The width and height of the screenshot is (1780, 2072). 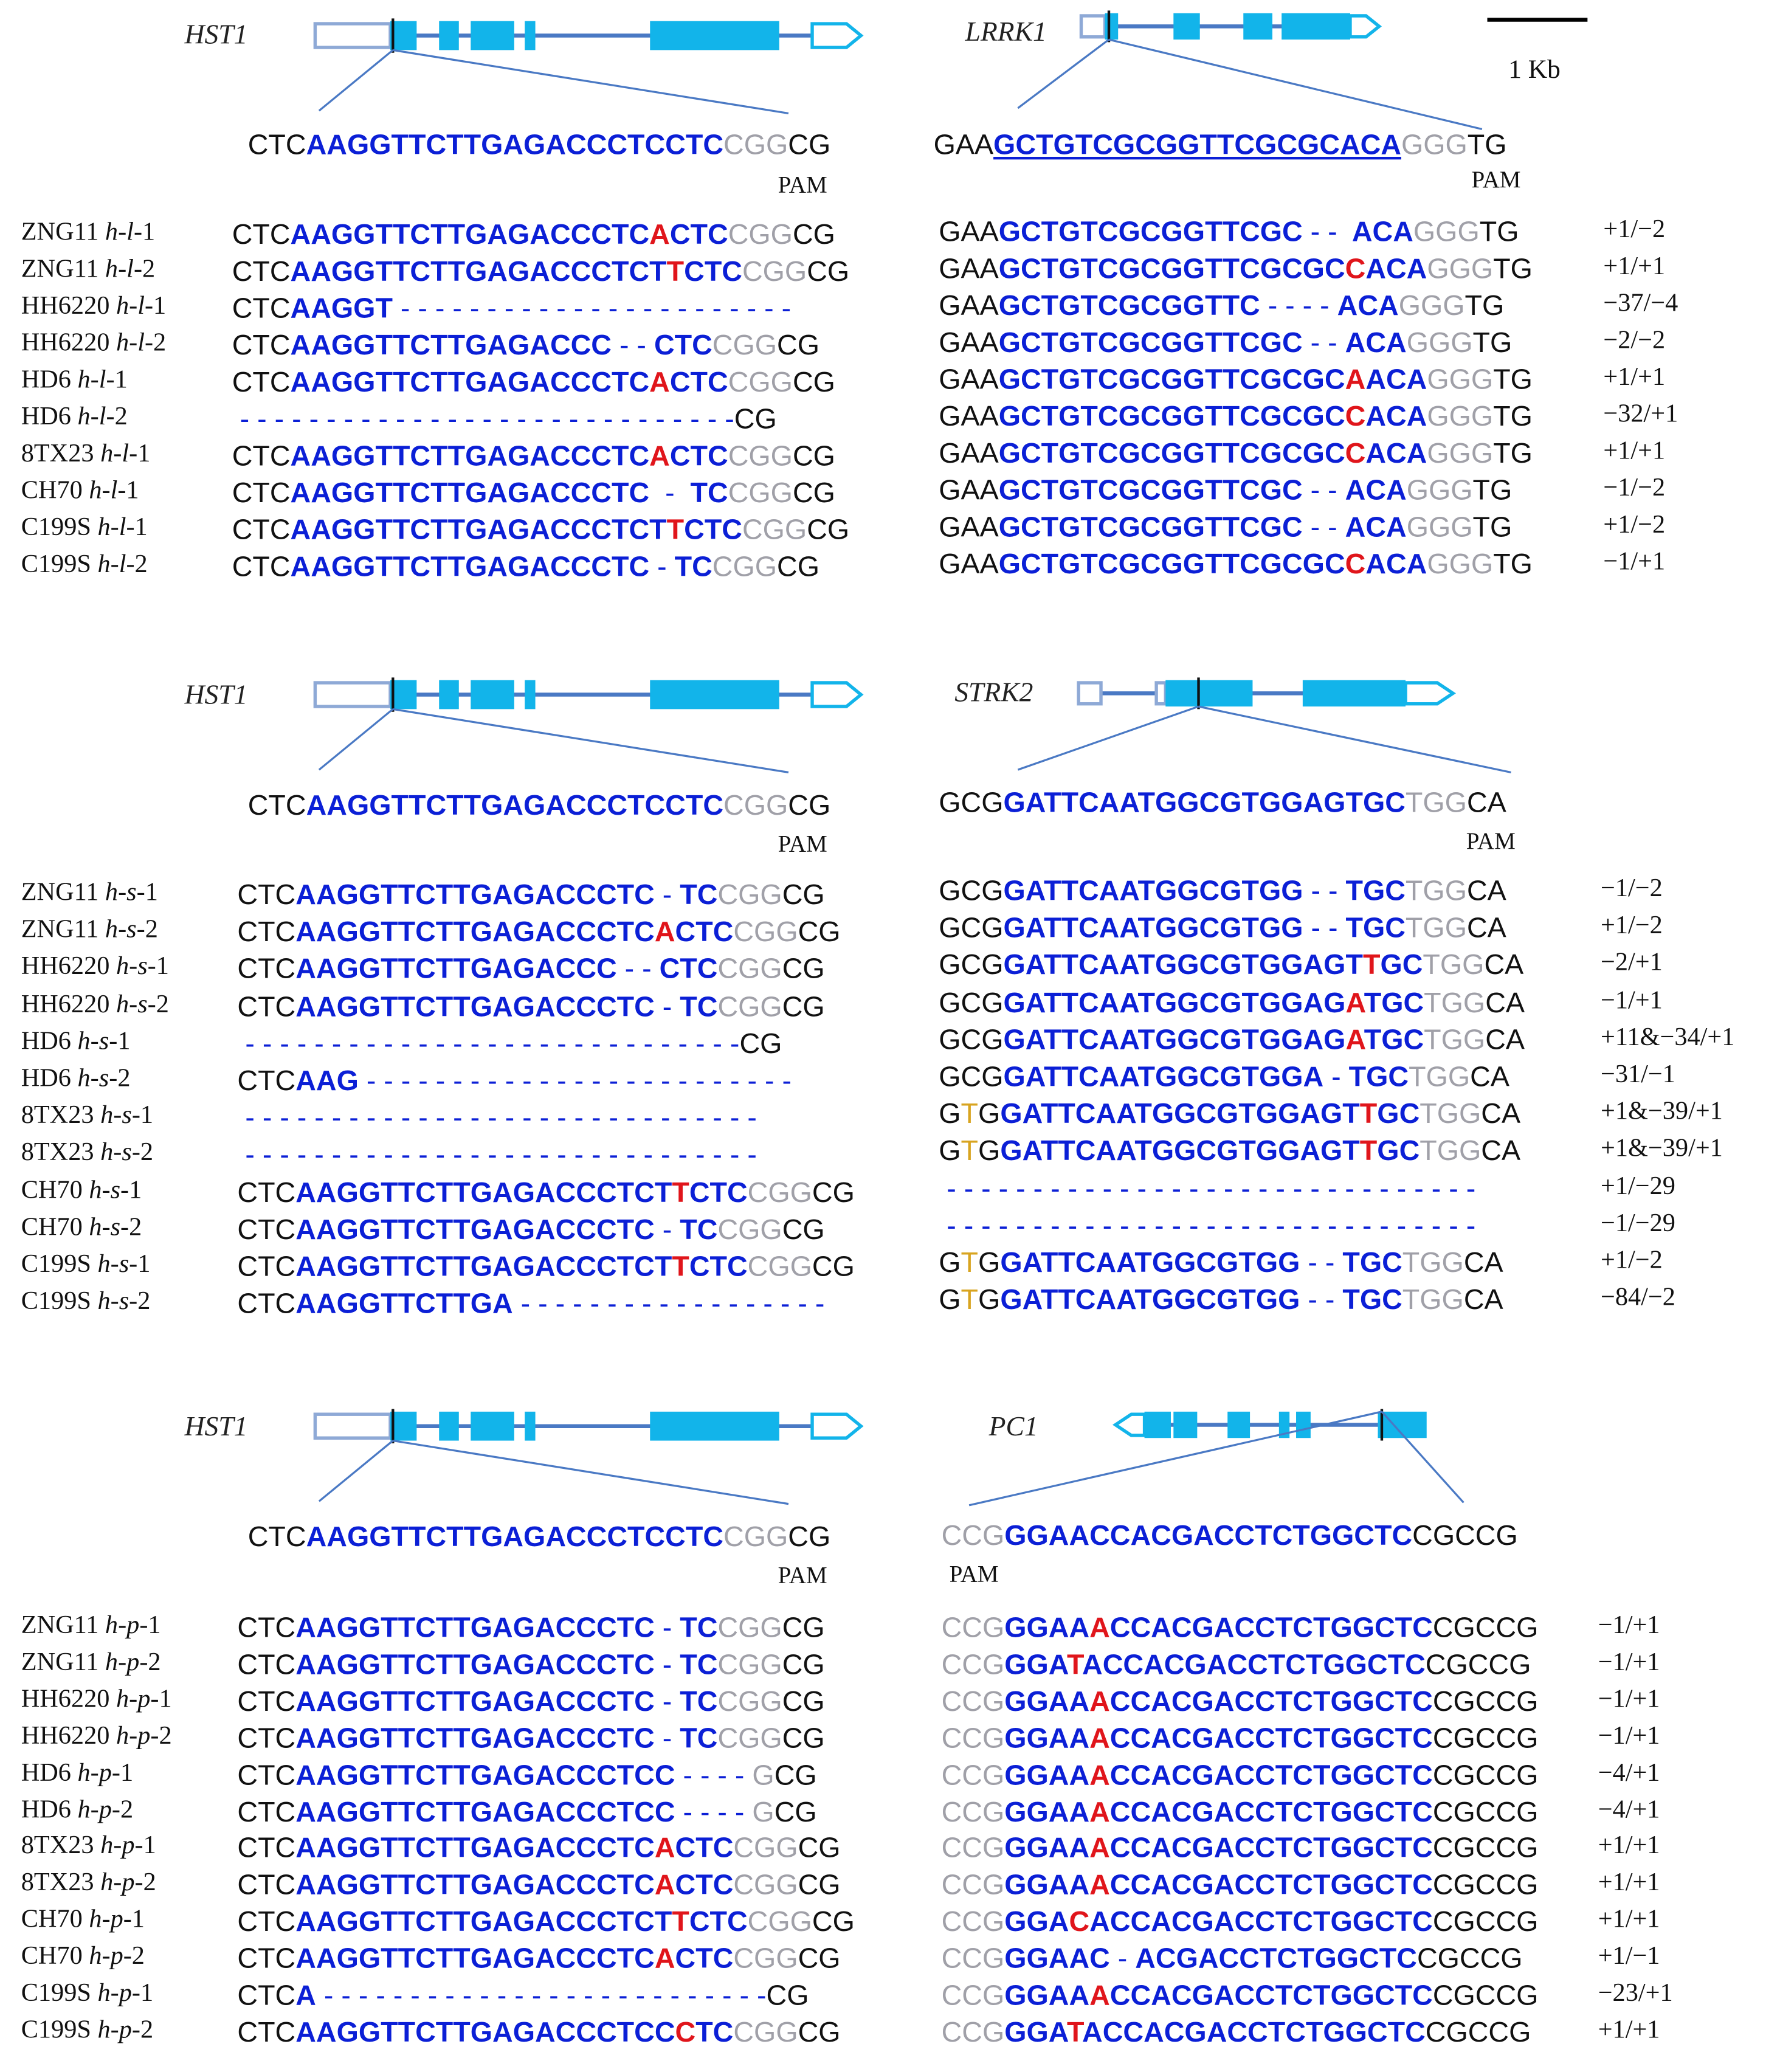 What do you see at coordinates (83, 1958) in the screenshot?
I see `sample-label: CH70 h-p-2` at bounding box center [83, 1958].